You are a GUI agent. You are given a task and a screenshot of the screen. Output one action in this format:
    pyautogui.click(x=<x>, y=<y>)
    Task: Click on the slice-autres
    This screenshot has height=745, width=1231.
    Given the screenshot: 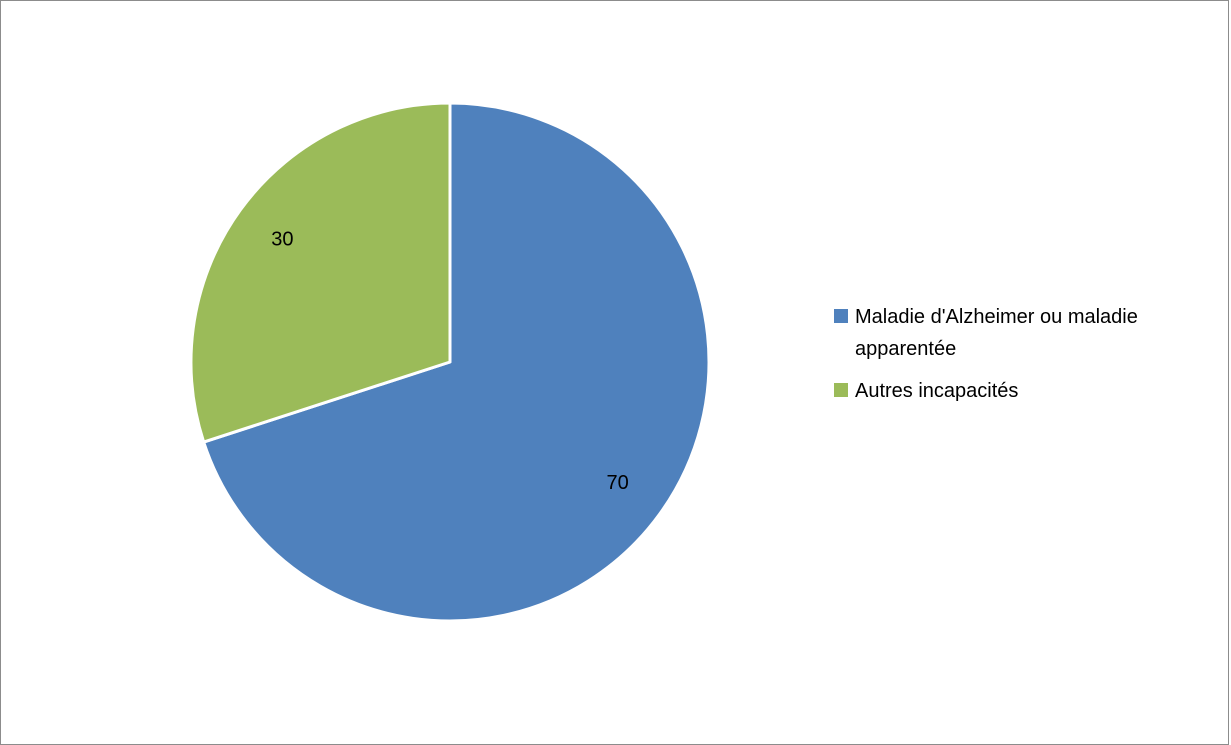 What is the action you would take?
    pyautogui.click(x=320, y=272)
    